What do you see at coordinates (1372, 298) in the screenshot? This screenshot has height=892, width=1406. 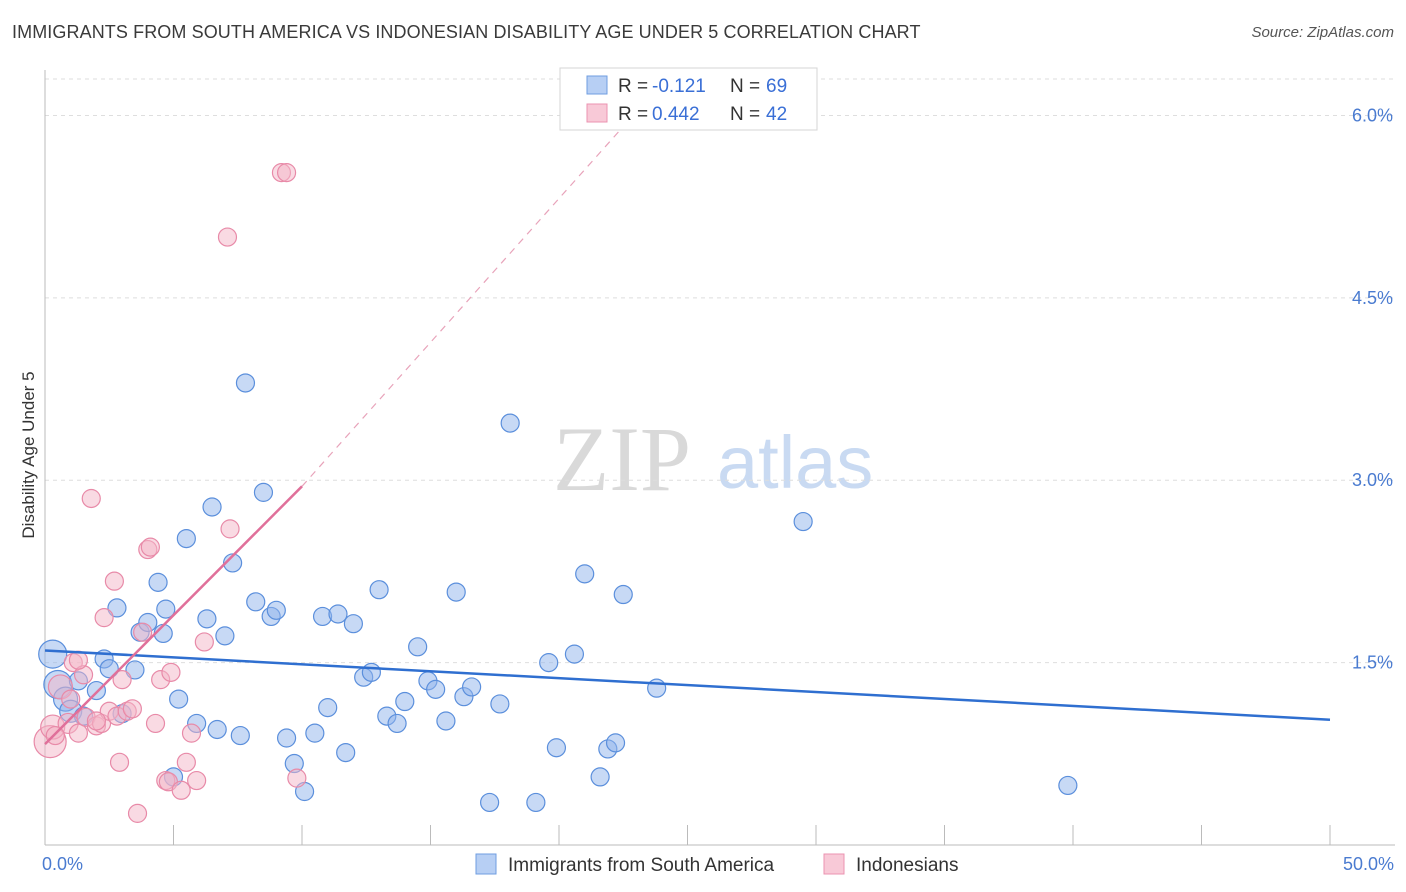 I see `y-tick-label: 4.5%` at bounding box center [1372, 298].